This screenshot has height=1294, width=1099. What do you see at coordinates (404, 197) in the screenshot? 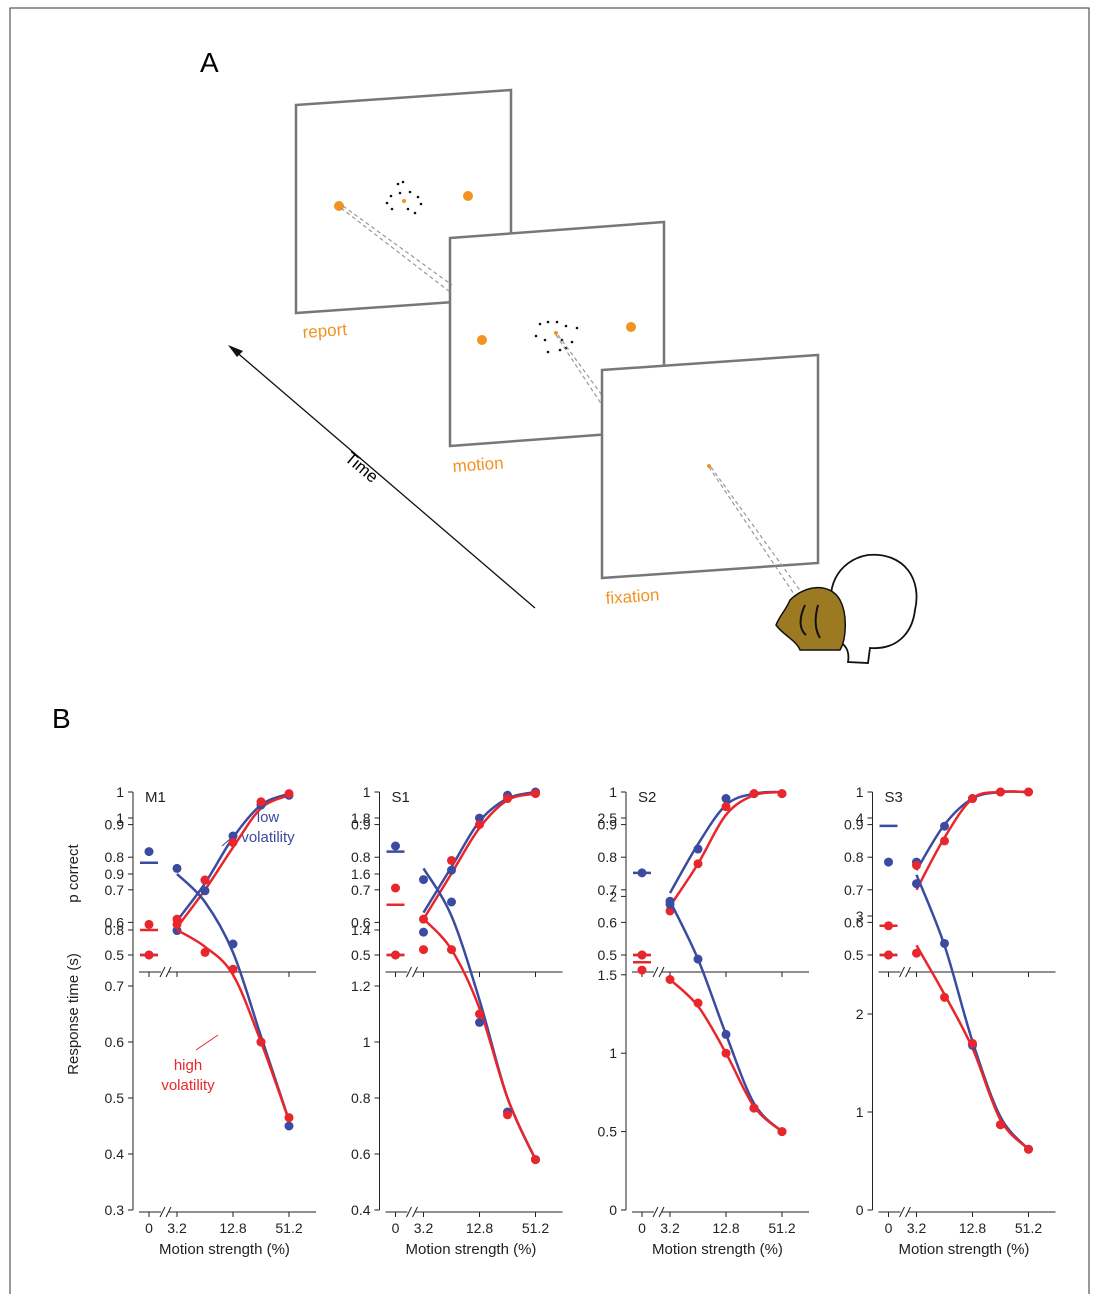
I see `dots` at bounding box center [404, 197].